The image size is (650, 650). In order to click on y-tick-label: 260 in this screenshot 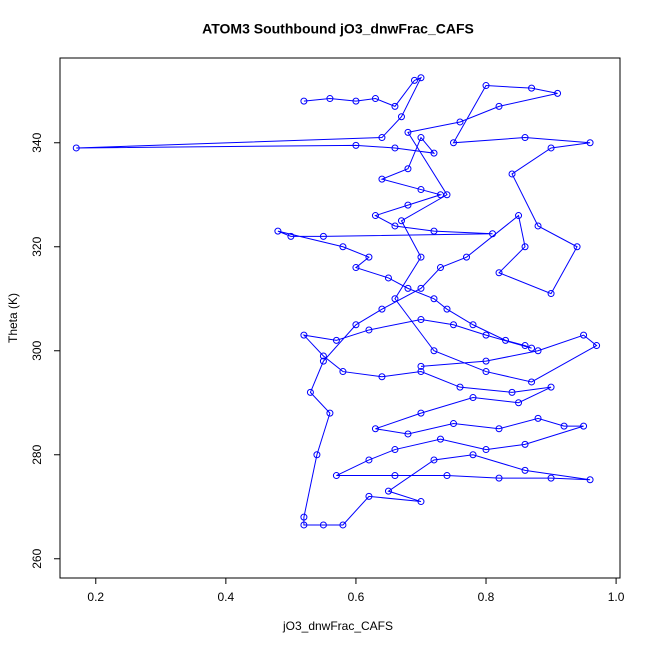, I will do `click(37, 558)`.